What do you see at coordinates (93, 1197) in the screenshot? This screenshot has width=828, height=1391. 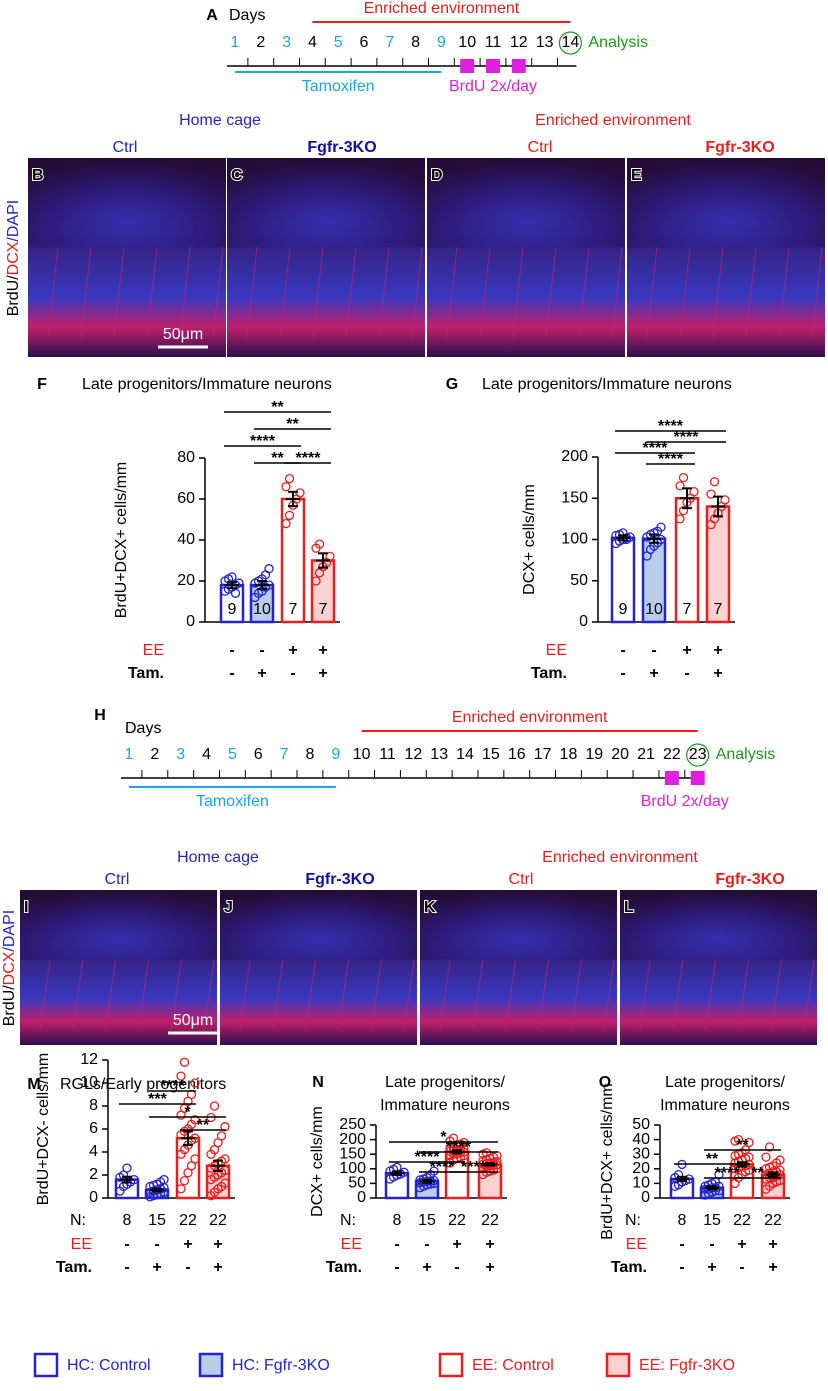 I see `y-tick-label: 0` at bounding box center [93, 1197].